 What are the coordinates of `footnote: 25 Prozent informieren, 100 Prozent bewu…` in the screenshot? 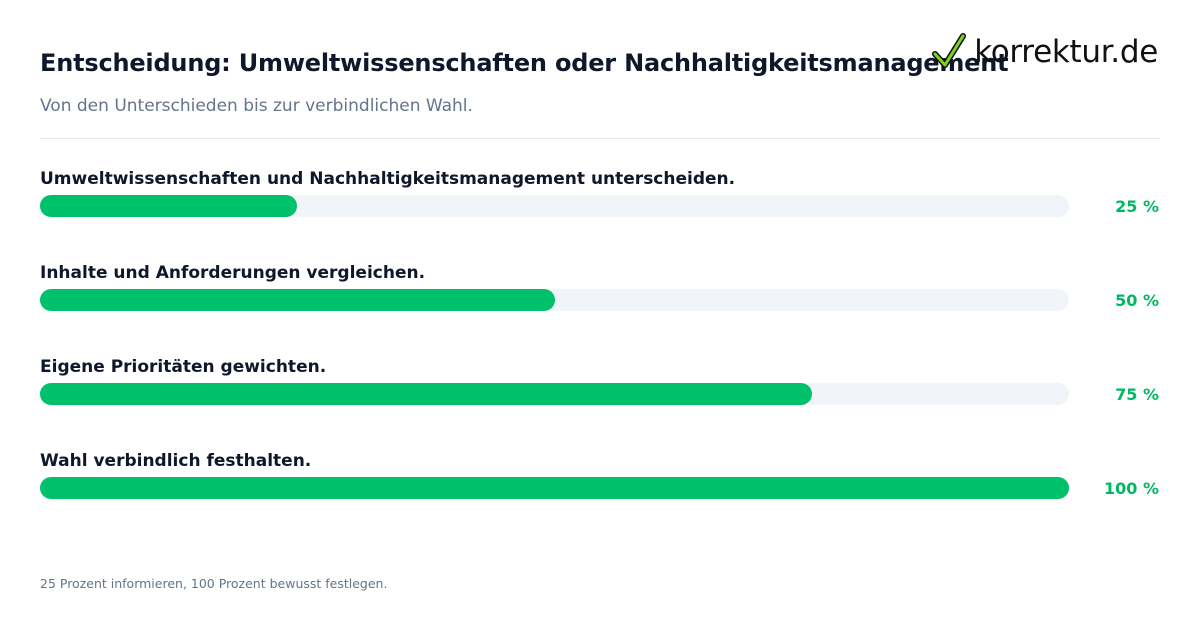 It's located at (214, 583).